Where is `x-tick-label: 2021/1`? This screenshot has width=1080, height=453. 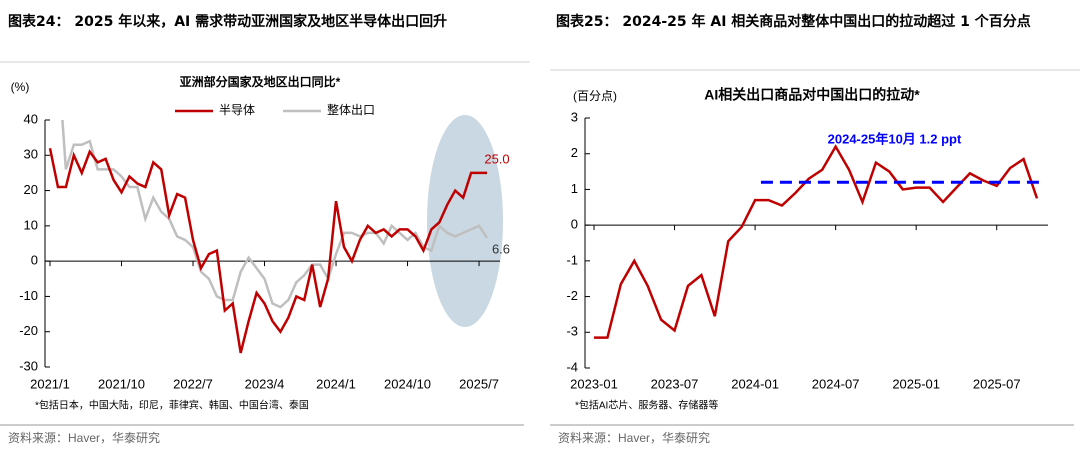 x-tick-label: 2021/1 is located at coordinates (50, 383).